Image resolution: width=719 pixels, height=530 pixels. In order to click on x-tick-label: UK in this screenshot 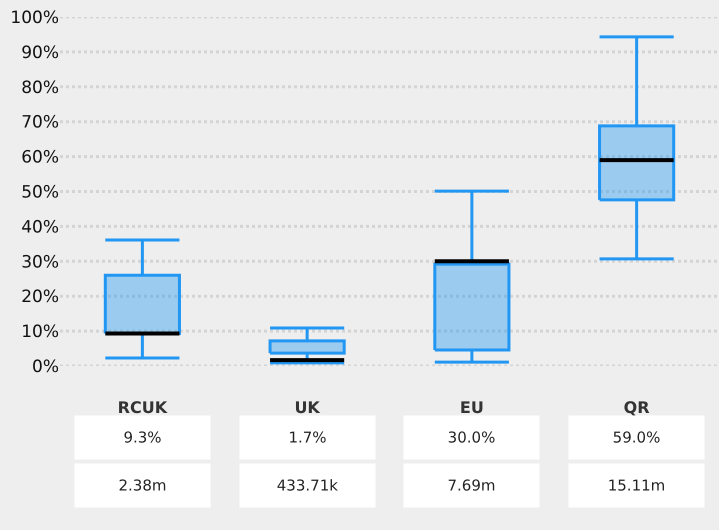, I will do `click(307, 407)`.